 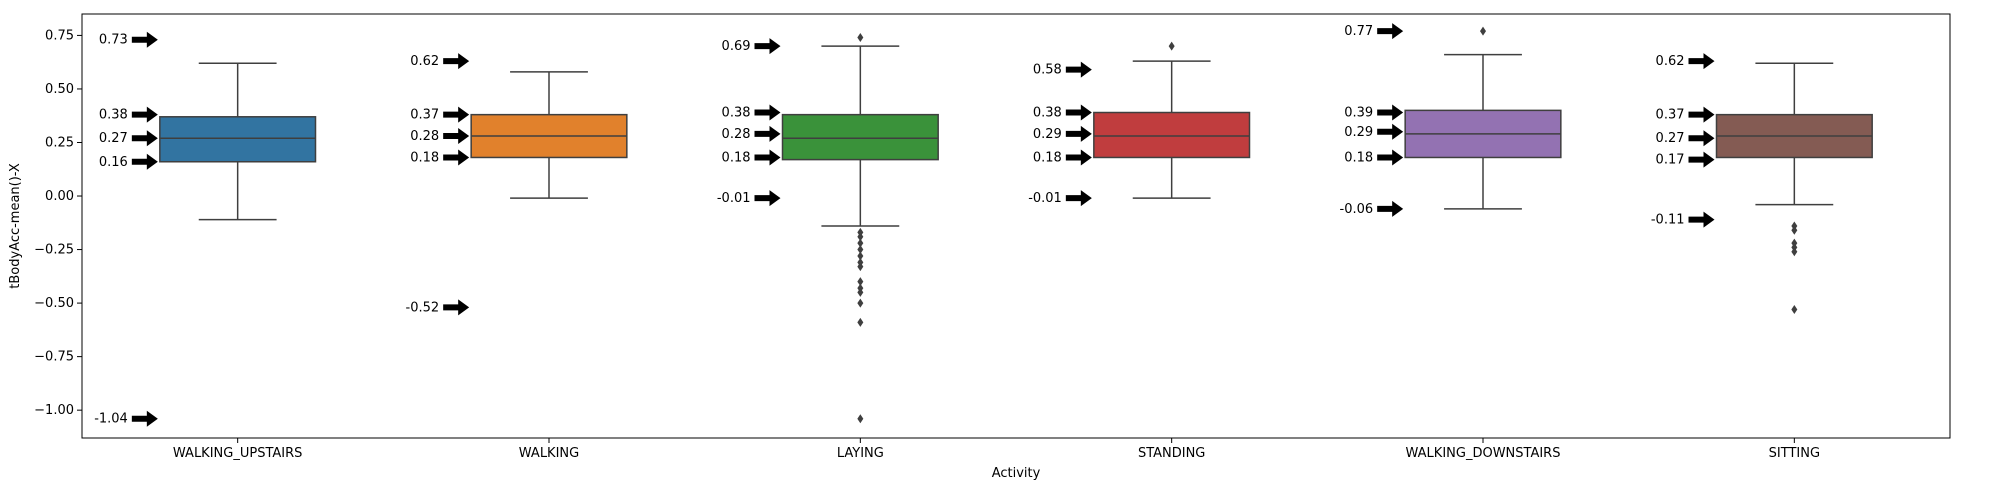 I want to click on annotation-label: 0.17, so click(x=1670, y=160).